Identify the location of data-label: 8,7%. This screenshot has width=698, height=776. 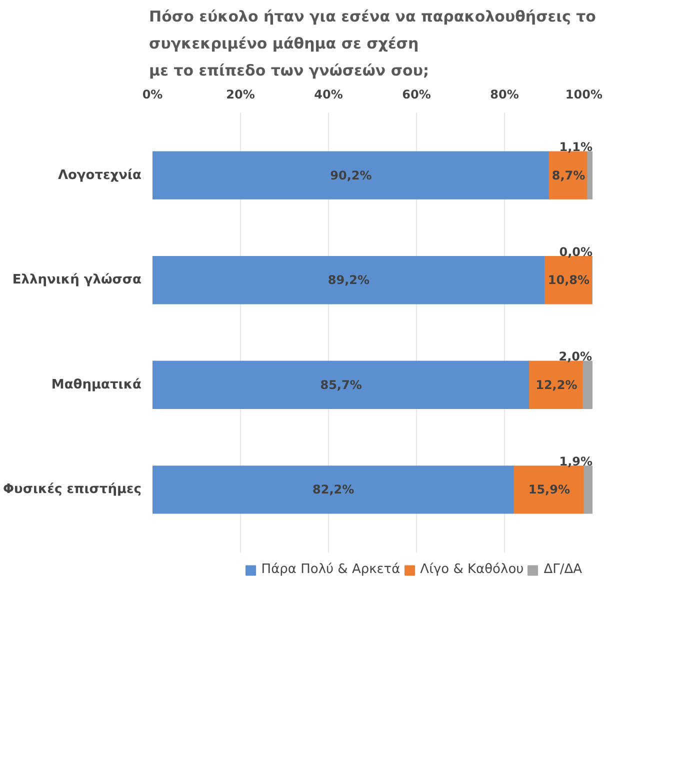
(569, 175).